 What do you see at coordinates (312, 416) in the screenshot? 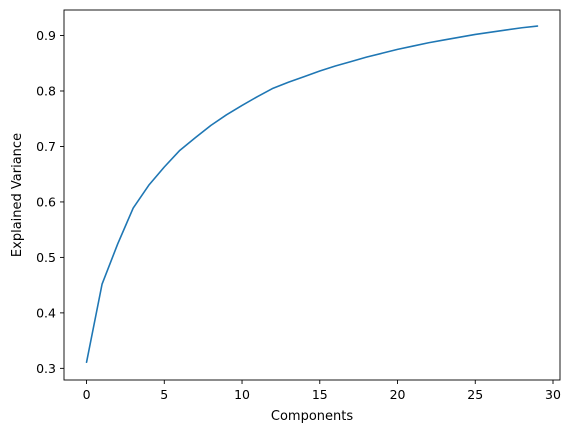
I see `x-axis-label: Components` at bounding box center [312, 416].